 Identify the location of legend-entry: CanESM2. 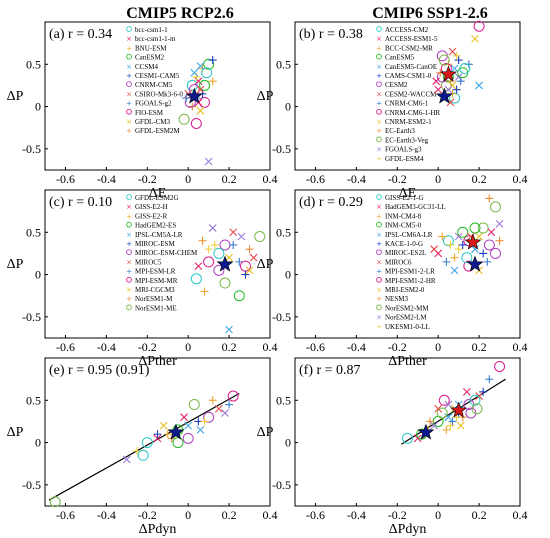
(150, 58).